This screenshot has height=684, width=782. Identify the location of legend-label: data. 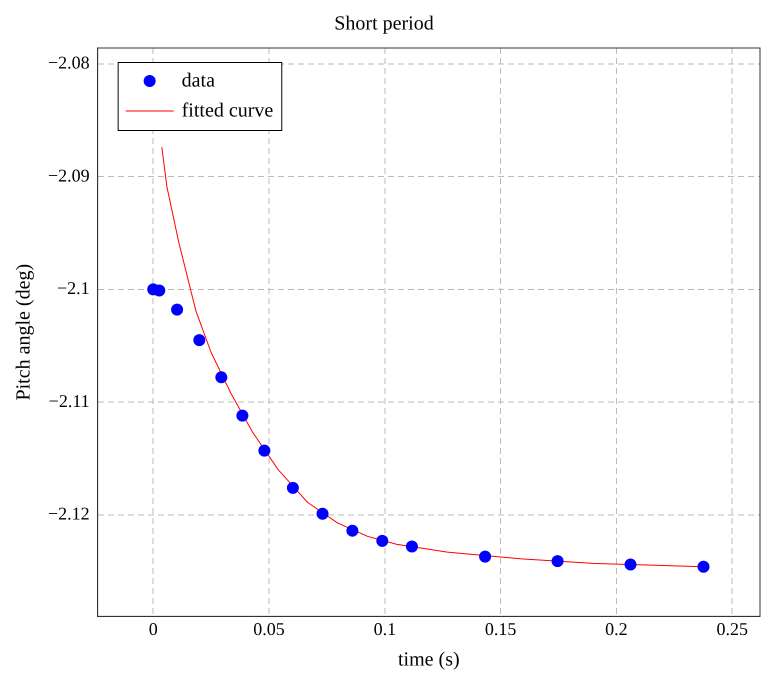
(199, 80).